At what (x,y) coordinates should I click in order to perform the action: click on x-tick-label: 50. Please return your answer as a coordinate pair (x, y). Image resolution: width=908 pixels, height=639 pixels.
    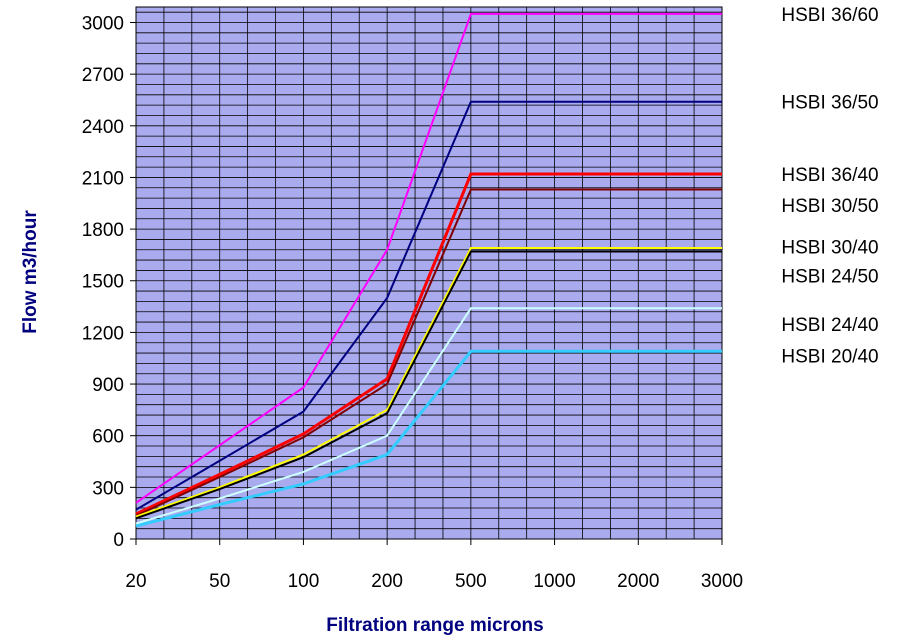
    Looking at the image, I should click on (219, 581).